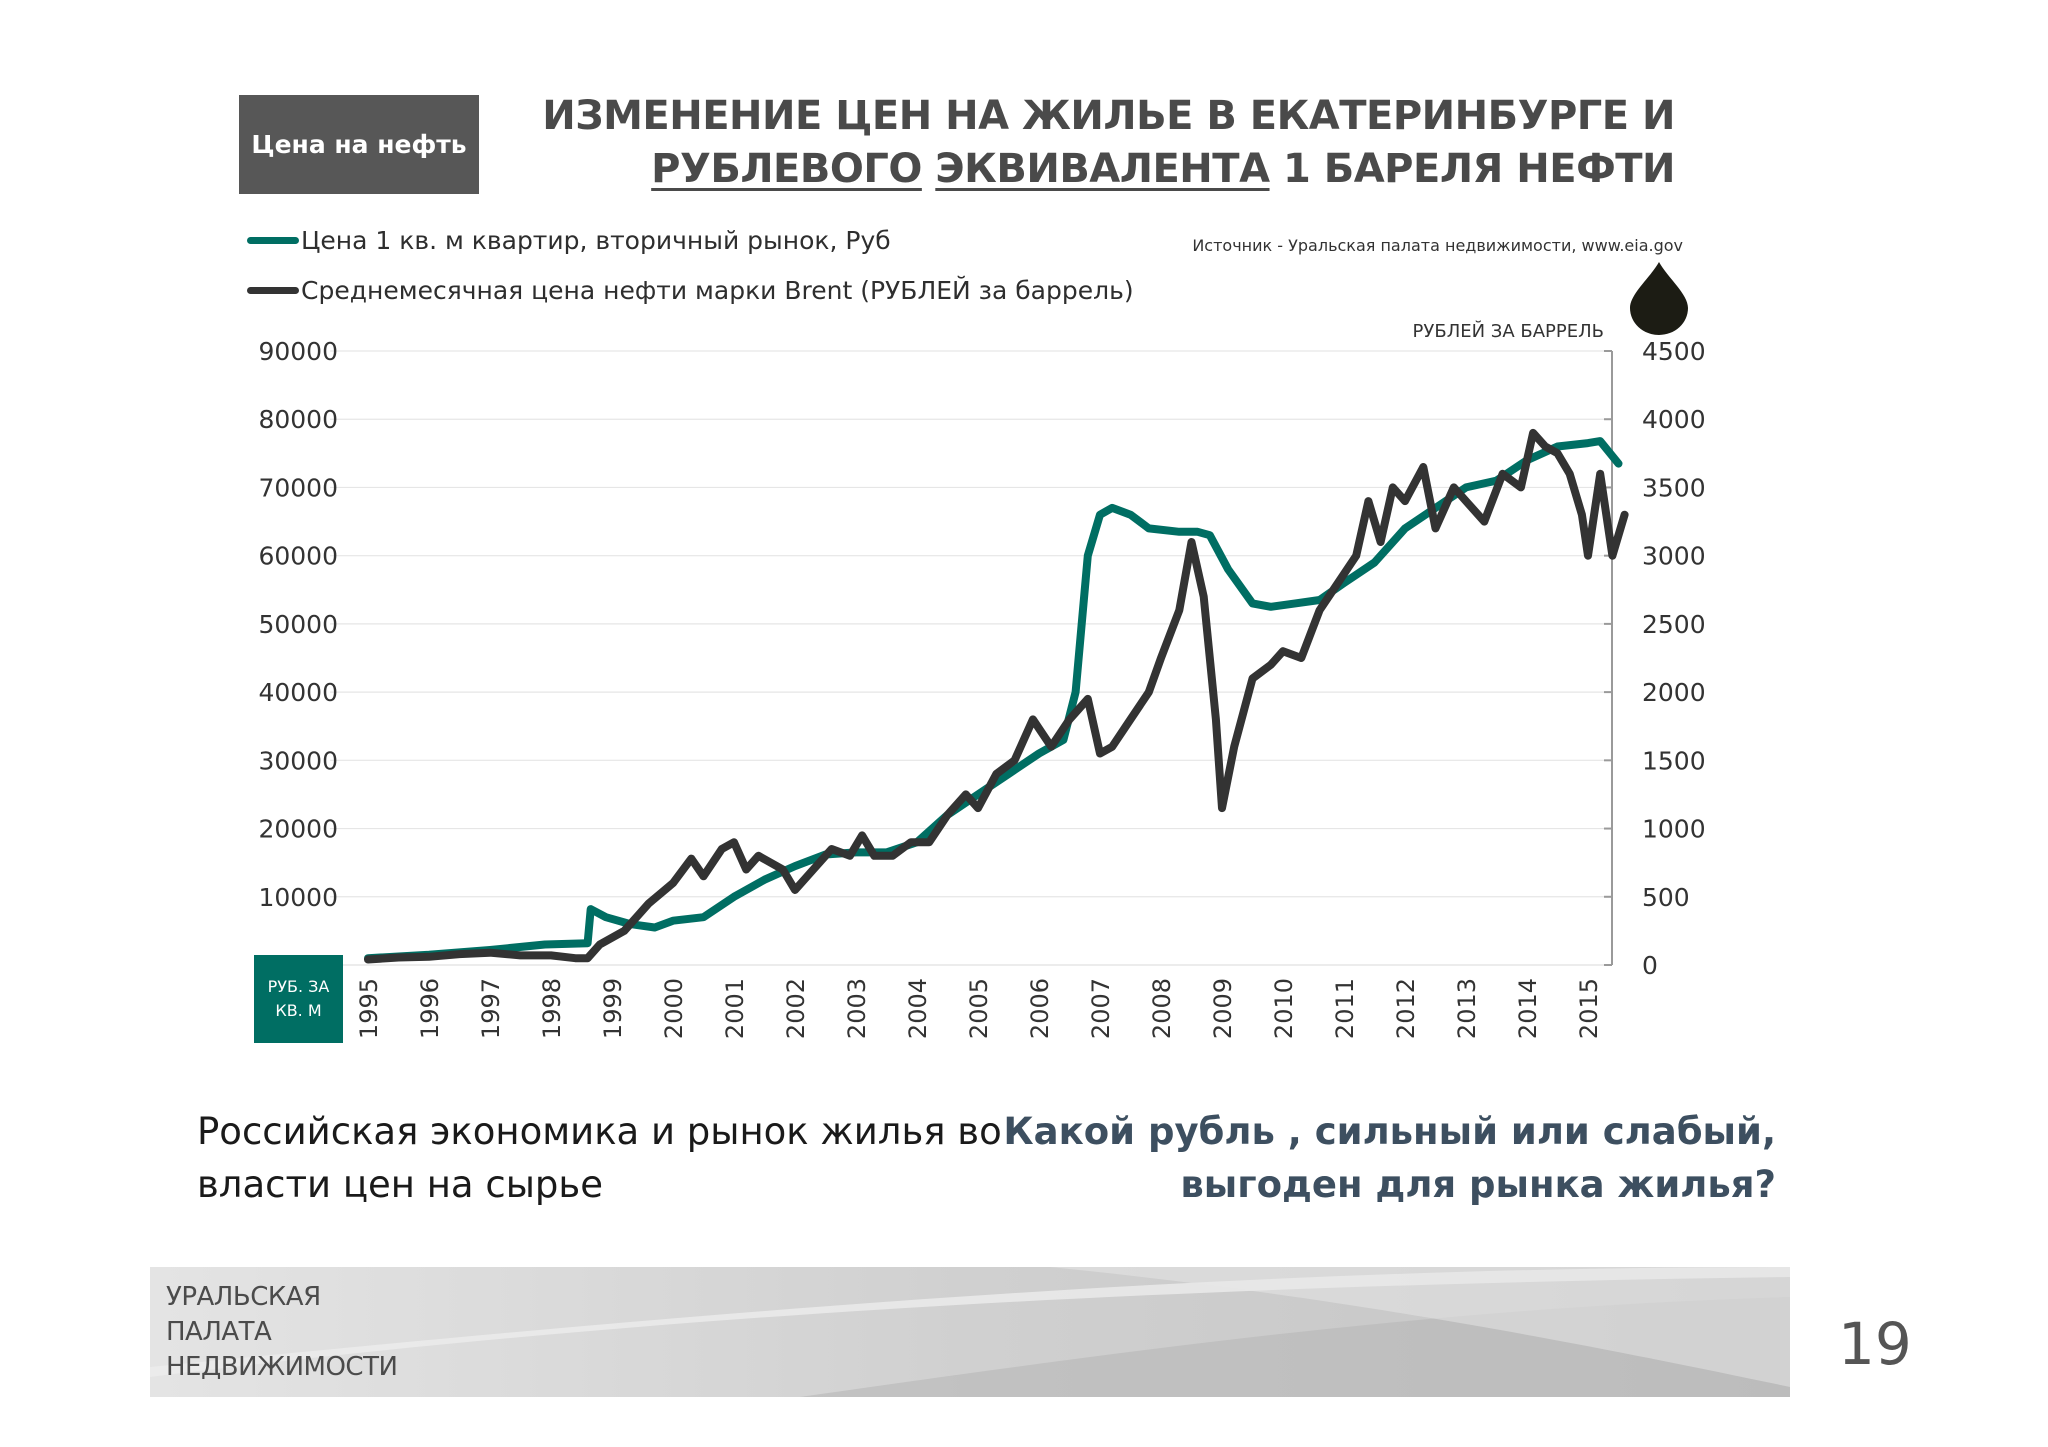 The width and height of the screenshot is (2048, 1447). Describe the element at coordinates (1674, 556) in the screenshot. I see `right-tick-label: 3000` at that location.